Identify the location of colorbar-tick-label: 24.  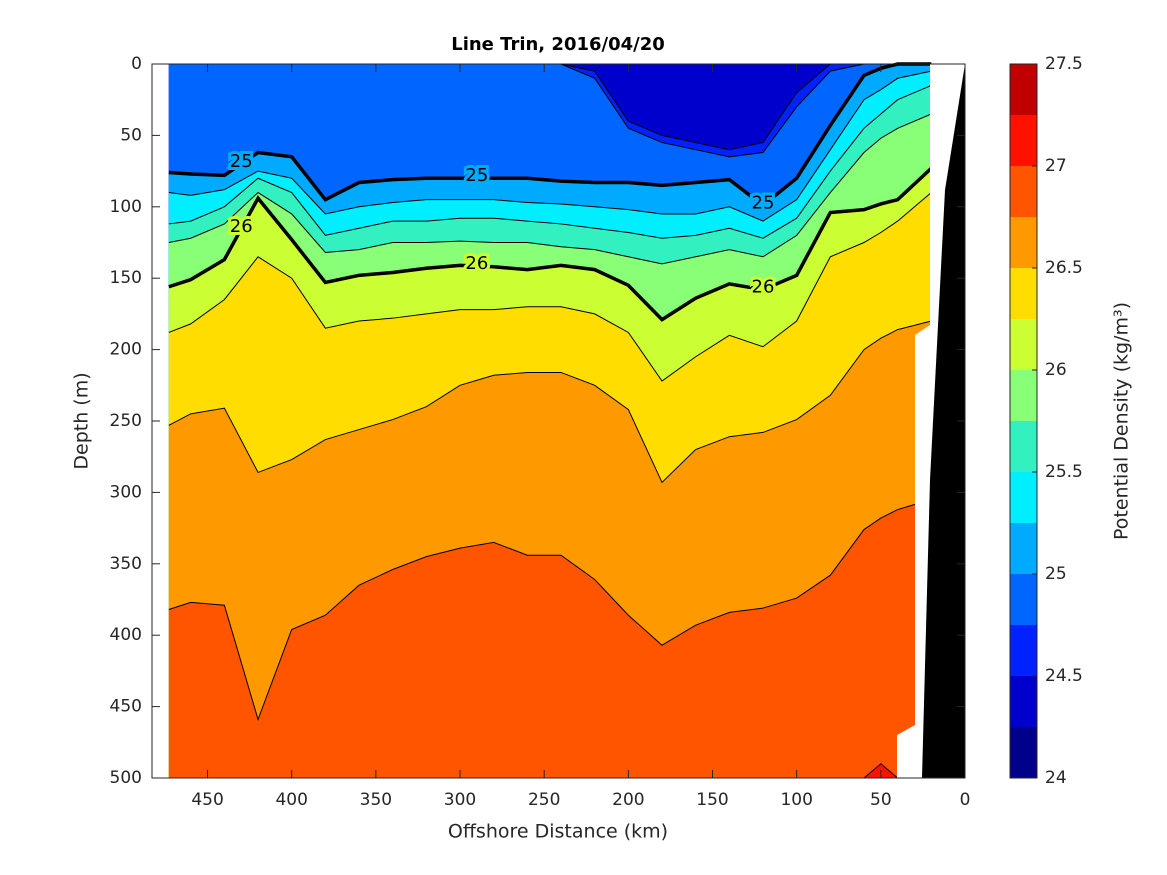
(1056, 778).